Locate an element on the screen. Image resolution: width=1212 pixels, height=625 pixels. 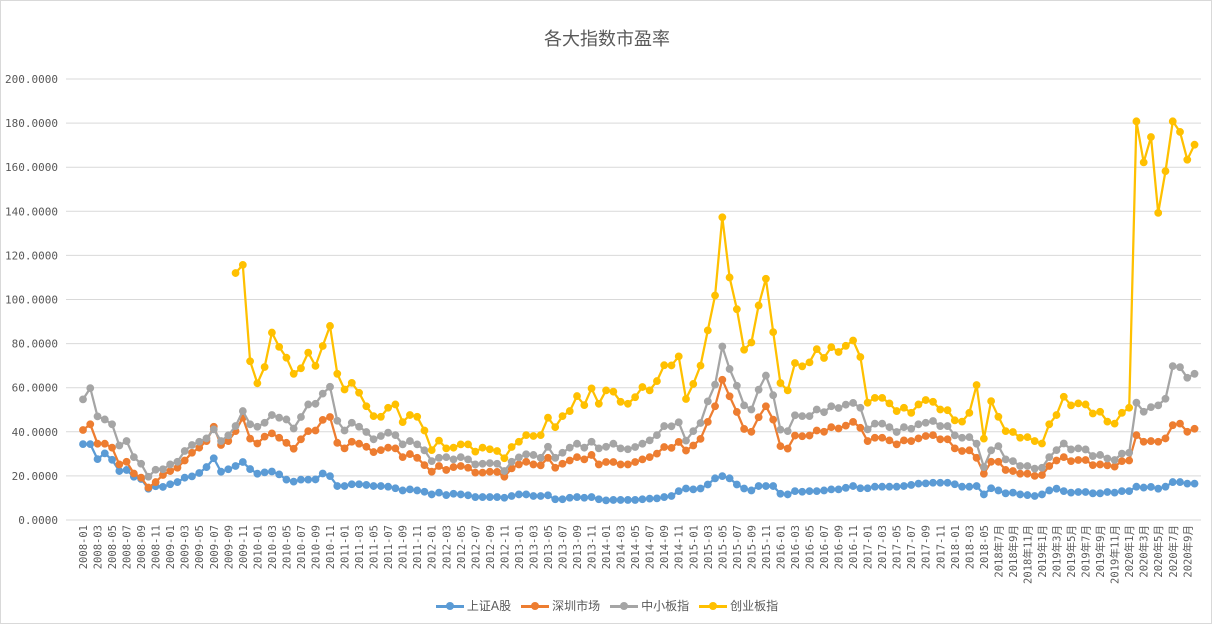
x-tick-label: 2019年3月 is located at coordinates (1057, 551).